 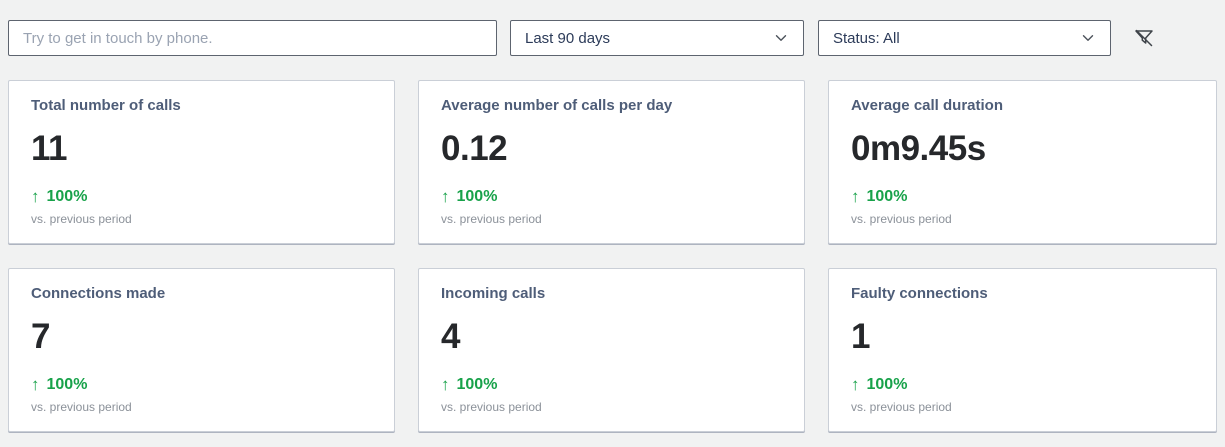 What do you see at coordinates (252, 38) in the screenshot?
I see `search-input` at bounding box center [252, 38].